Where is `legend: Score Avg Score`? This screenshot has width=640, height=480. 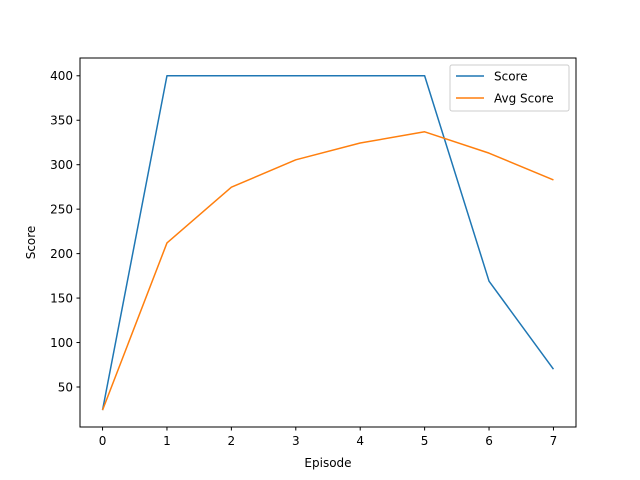
legend: Score Avg Score is located at coordinates (509, 88).